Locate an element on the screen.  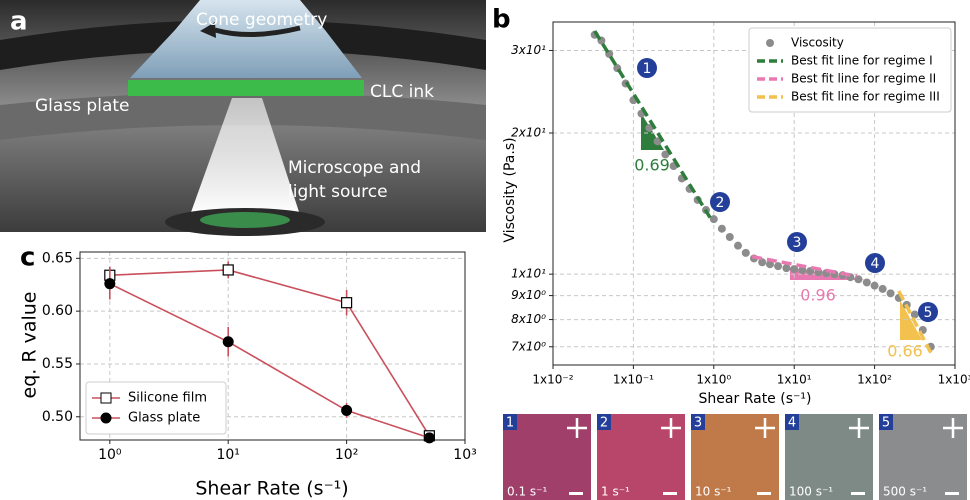
x-tick-label: 1x10⁰ is located at coordinates (713, 380).